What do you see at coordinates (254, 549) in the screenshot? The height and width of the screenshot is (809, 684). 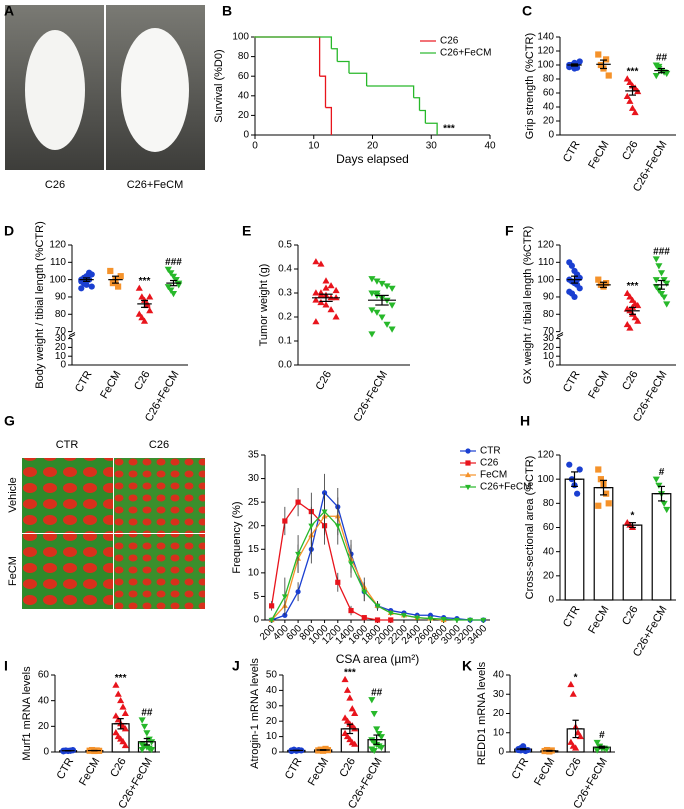 I see `y-tick-label: 15` at bounding box center [254, 549].